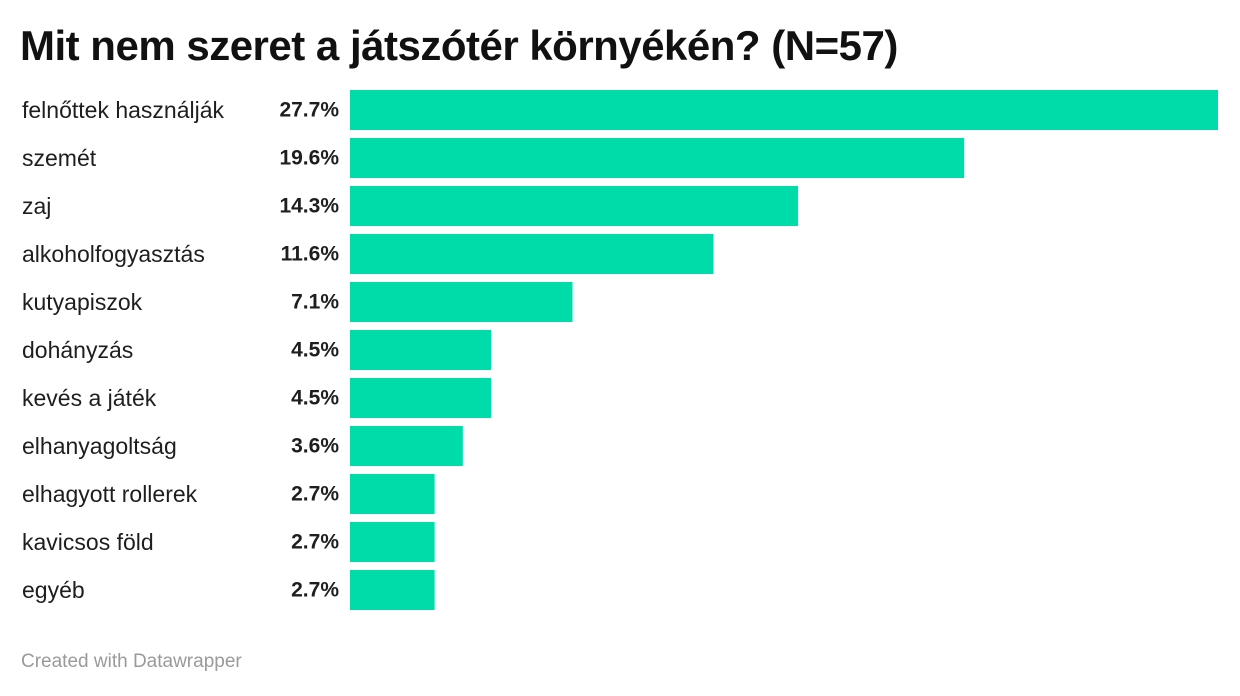  I want to click on category-label: alkoholfogyasztás, so click(113, 254).